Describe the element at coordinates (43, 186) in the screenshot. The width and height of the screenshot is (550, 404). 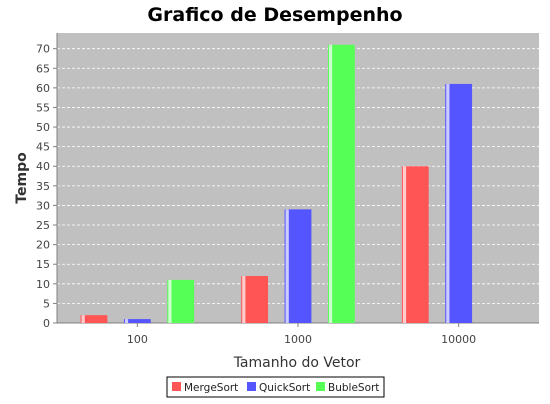
I see `y-tick-label: 35` at that location.